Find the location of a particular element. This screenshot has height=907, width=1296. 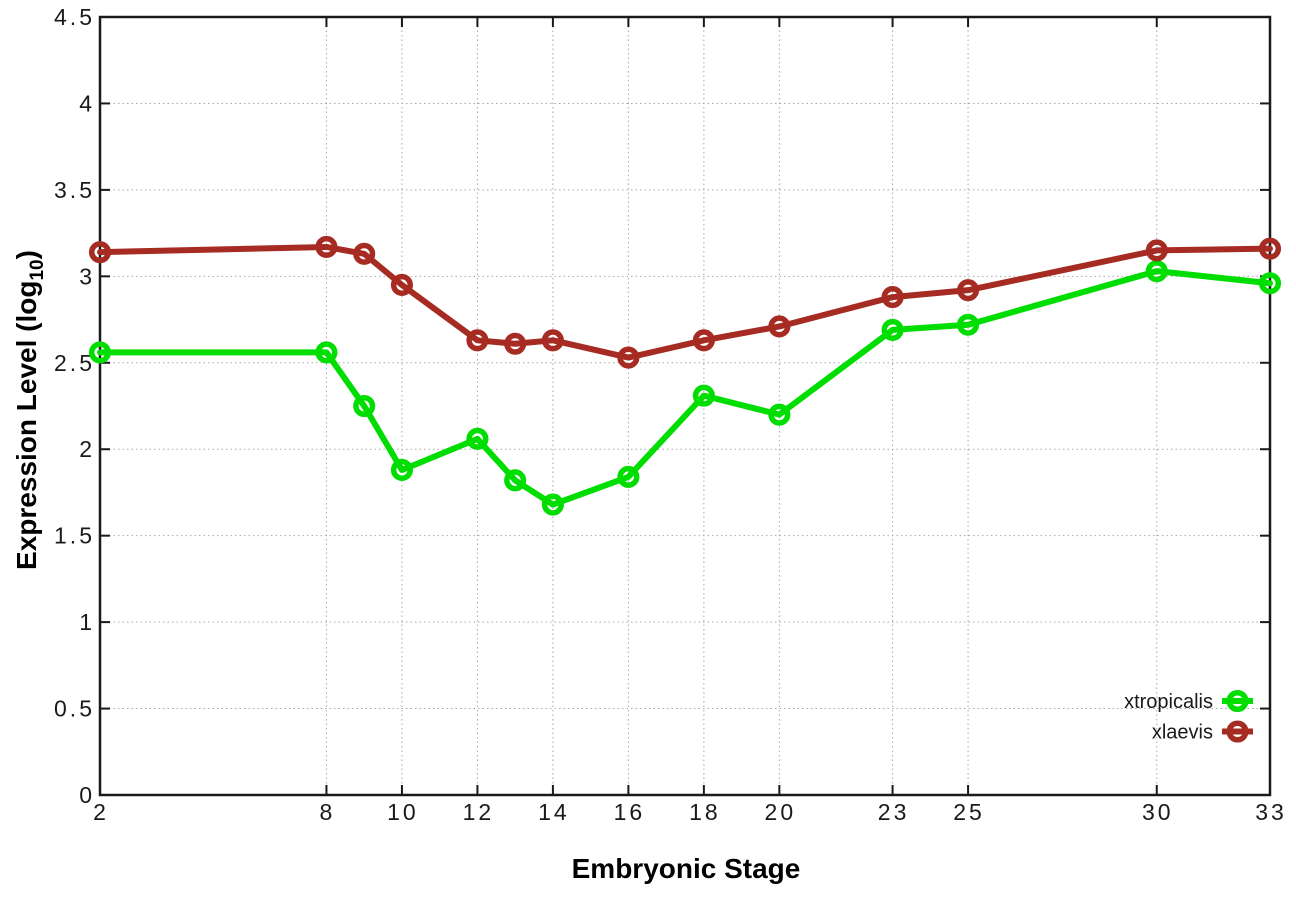

y-tick-label: 4 is located at coordinates (87, 103).